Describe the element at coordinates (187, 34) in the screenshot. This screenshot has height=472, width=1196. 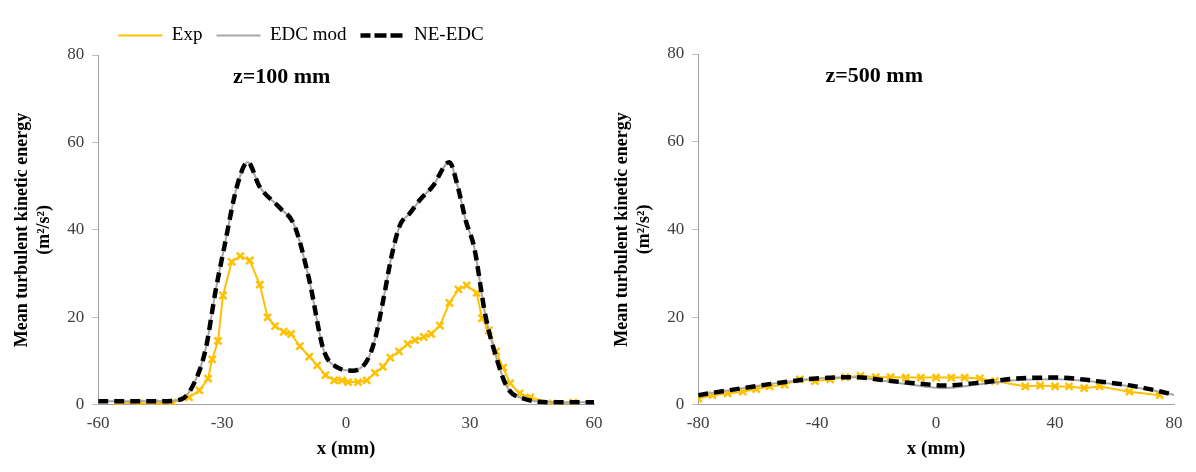
I see `legend-label: Exp` at that location.